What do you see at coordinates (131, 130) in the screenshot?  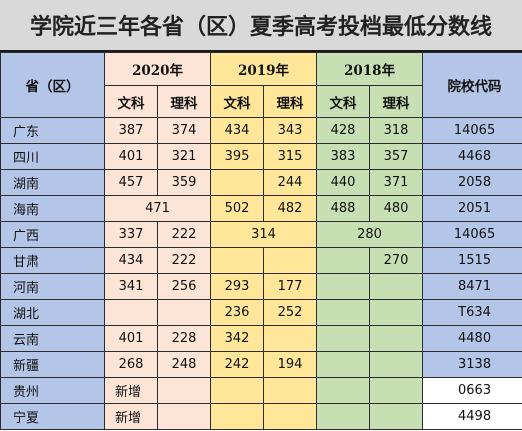 I see `score-cell: 387` at bounding box center [131, 130].